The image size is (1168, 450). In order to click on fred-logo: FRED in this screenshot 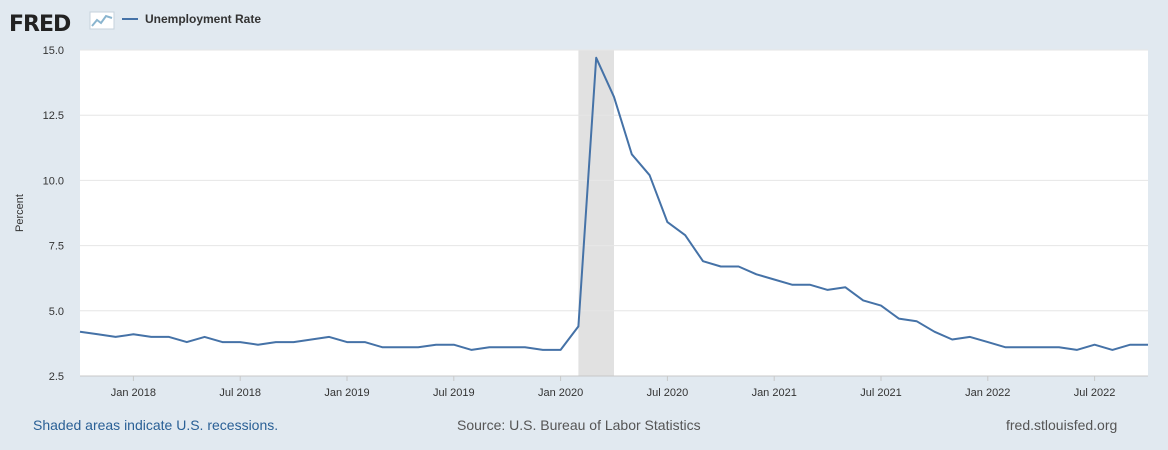, I will do `click(62, 24)`.